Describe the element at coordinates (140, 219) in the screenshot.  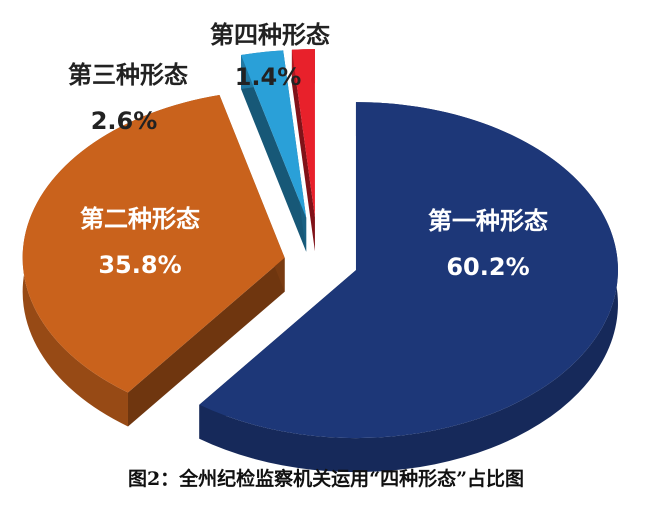
I see `slice-category: 第二种形态` at that location.